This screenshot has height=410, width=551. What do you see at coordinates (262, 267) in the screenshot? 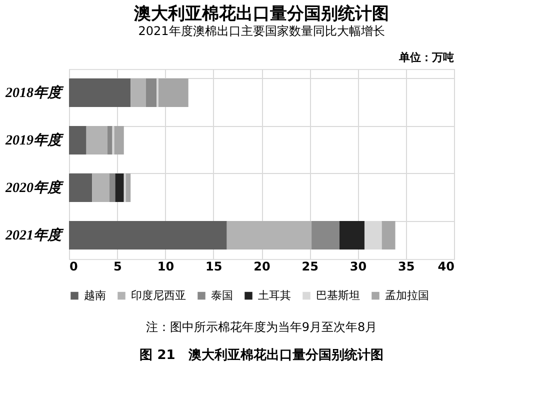
I see `x-tick-label: 20` at bounding box center [262, 267].